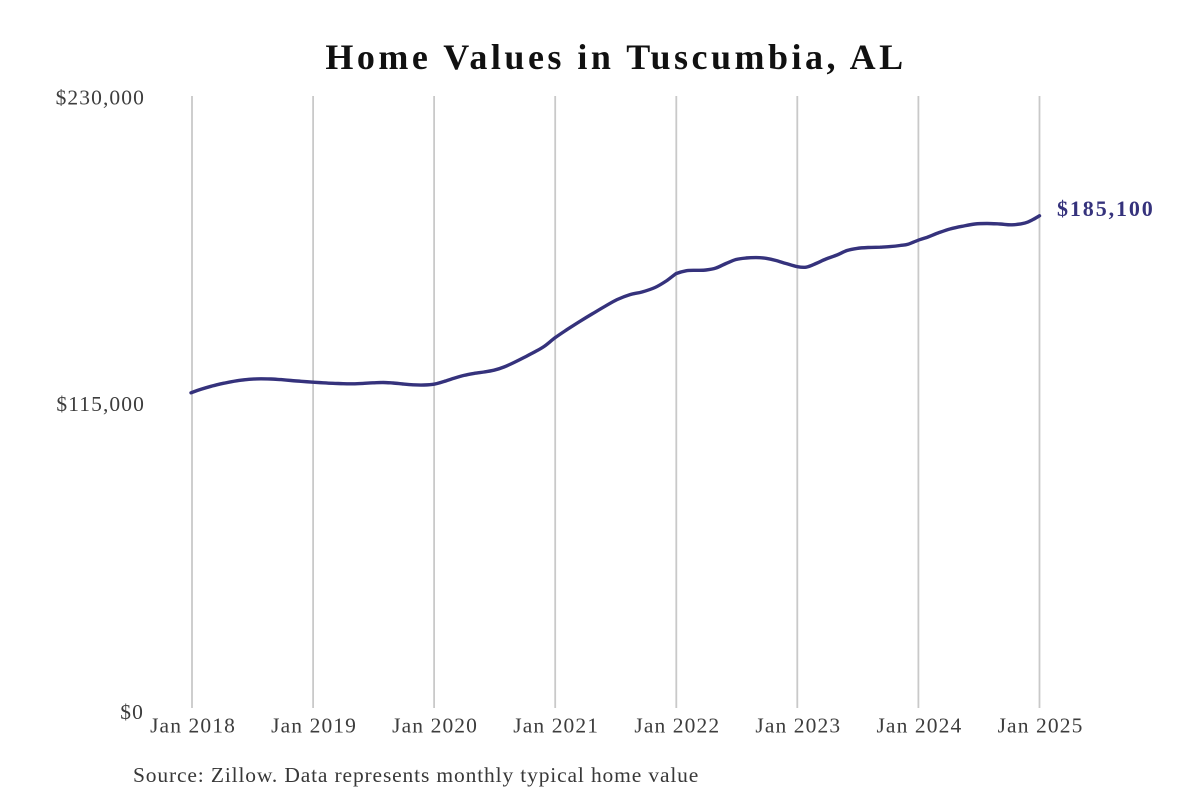 This screenshot has height=800, width=1200. What do you see at coordinates (314, 726) in the screenshot?
I see `svg-text: Jan 2019` at bounding box center [314, 726].